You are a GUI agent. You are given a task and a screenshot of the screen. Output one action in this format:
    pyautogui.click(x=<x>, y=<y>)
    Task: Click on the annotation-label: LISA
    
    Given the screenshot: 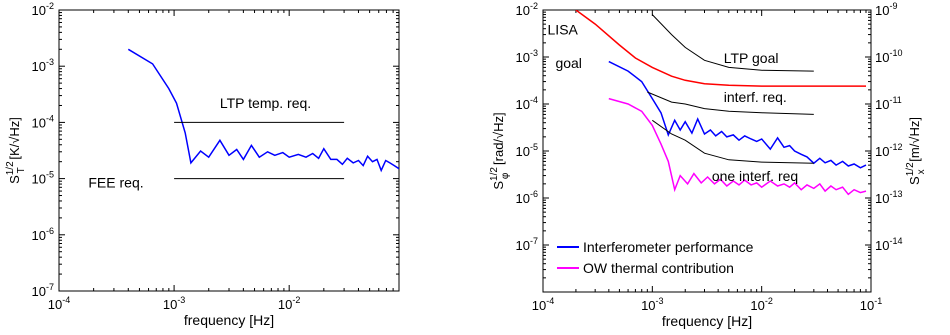 What is the action you would take?
    pyautogui.click(x=563, y=30)
    